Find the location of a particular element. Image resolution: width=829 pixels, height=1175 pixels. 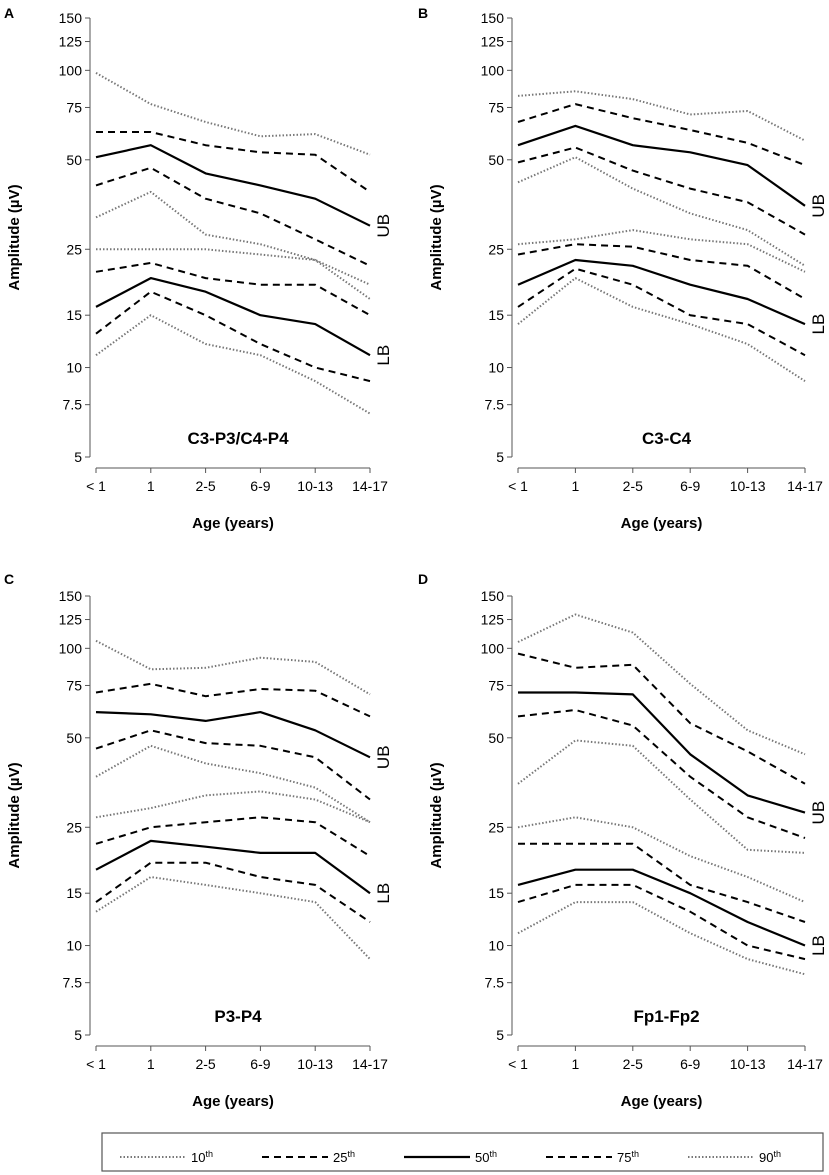

panel-letter: A is located at coordinates (9, 13).